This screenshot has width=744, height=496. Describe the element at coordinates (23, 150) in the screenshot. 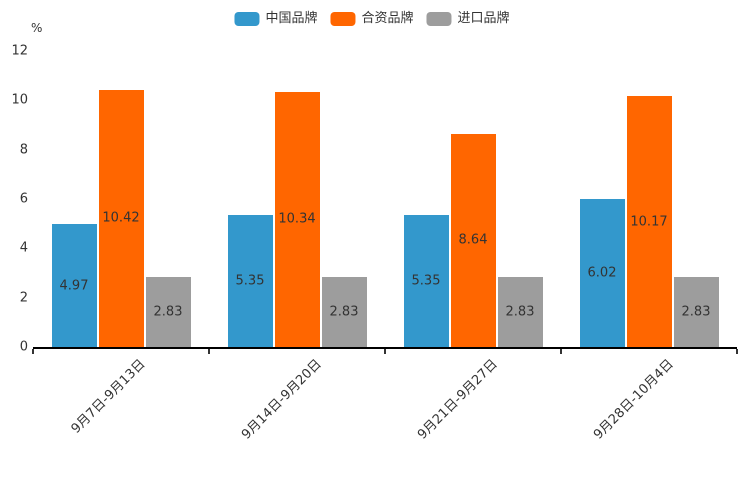

I see `y-tick-label: 8` at that location.